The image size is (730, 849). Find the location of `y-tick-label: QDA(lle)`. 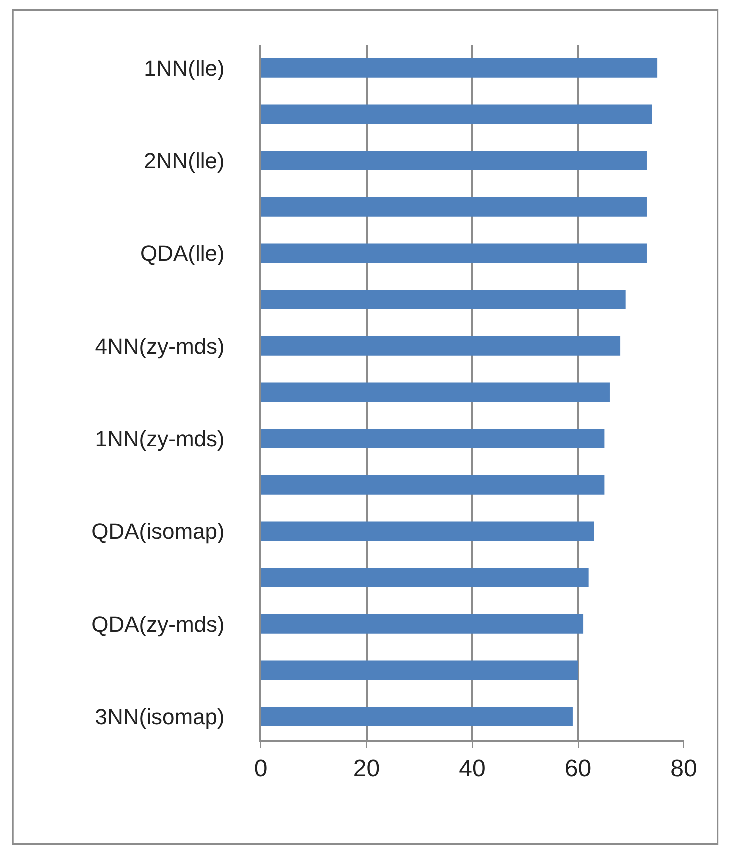

y-tick-label: QDA(lle) is located at coordinates (182, 253).